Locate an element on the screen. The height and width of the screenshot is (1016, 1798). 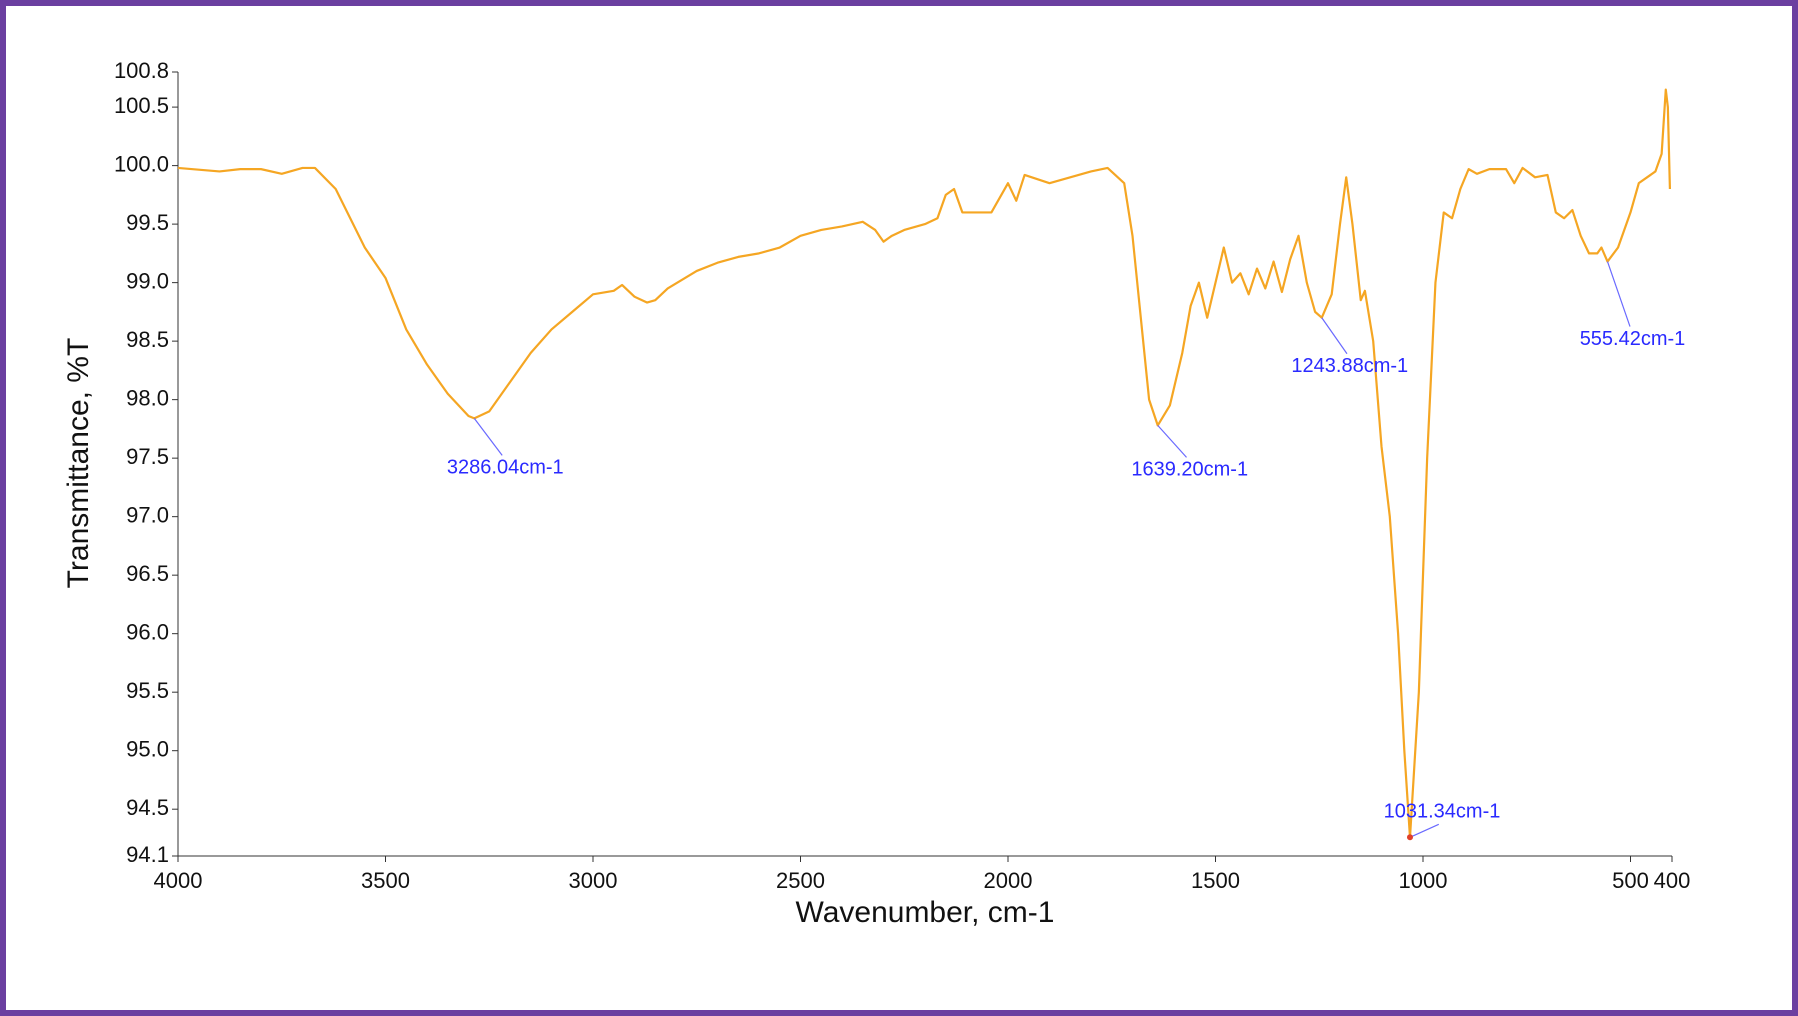
annotation-point is located at coordinates (1409, 837).